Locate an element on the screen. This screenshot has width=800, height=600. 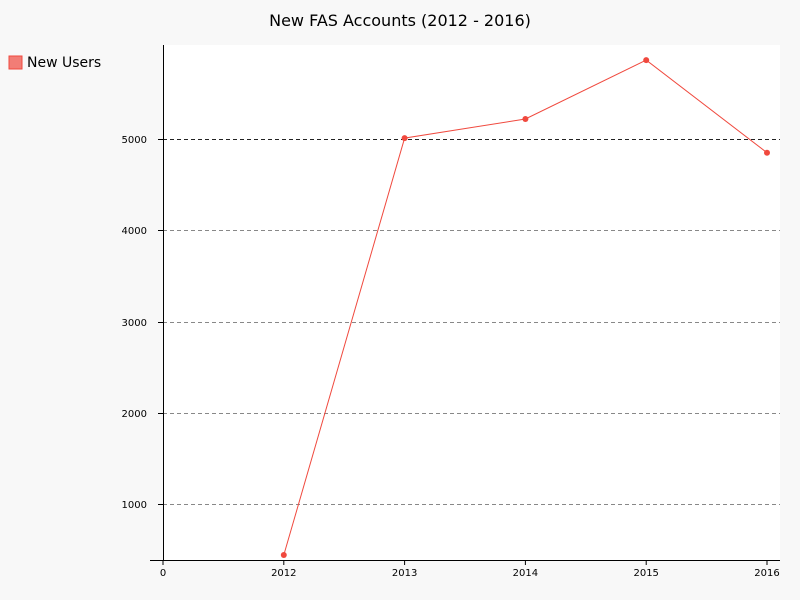
chart-title: New FAS Accounts (2012 - 2016) is located at coordinates (400, 20).